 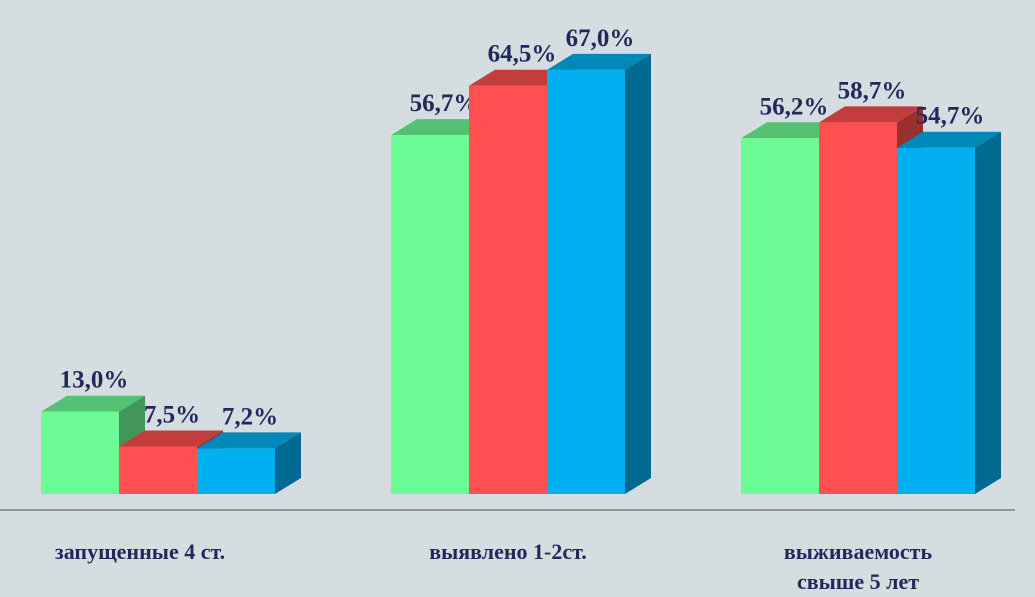 I want to click on value-label: 13,0%, so click(x=94, y=380).